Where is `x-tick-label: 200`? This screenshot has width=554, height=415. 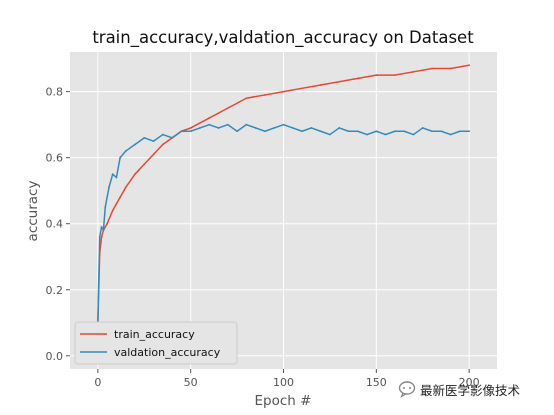
x-tick-label: 200 is located at coordinates (469, 382).